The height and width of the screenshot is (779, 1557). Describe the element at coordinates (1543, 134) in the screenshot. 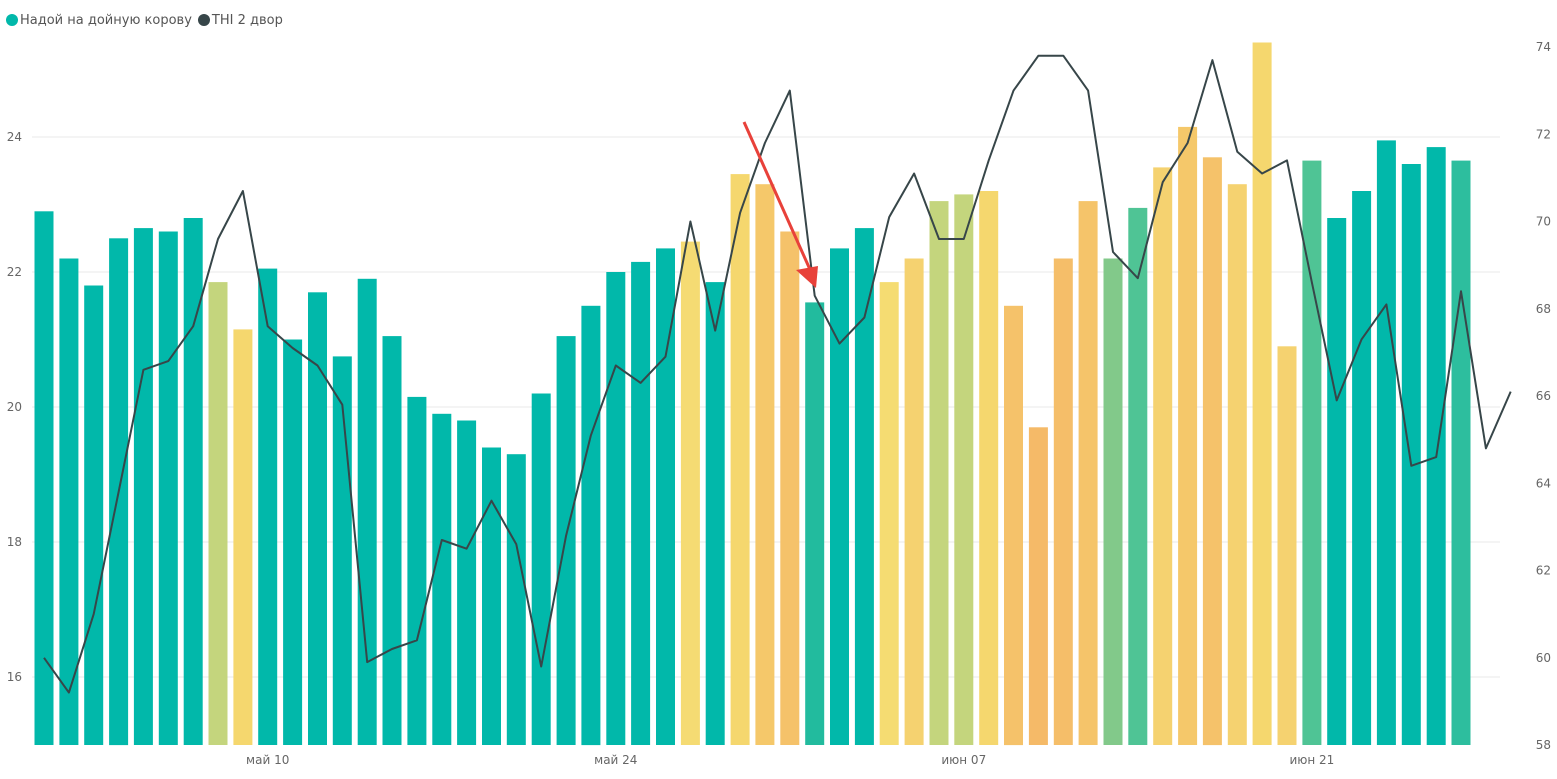

I see `y-right-tick-label: 72` at that location.